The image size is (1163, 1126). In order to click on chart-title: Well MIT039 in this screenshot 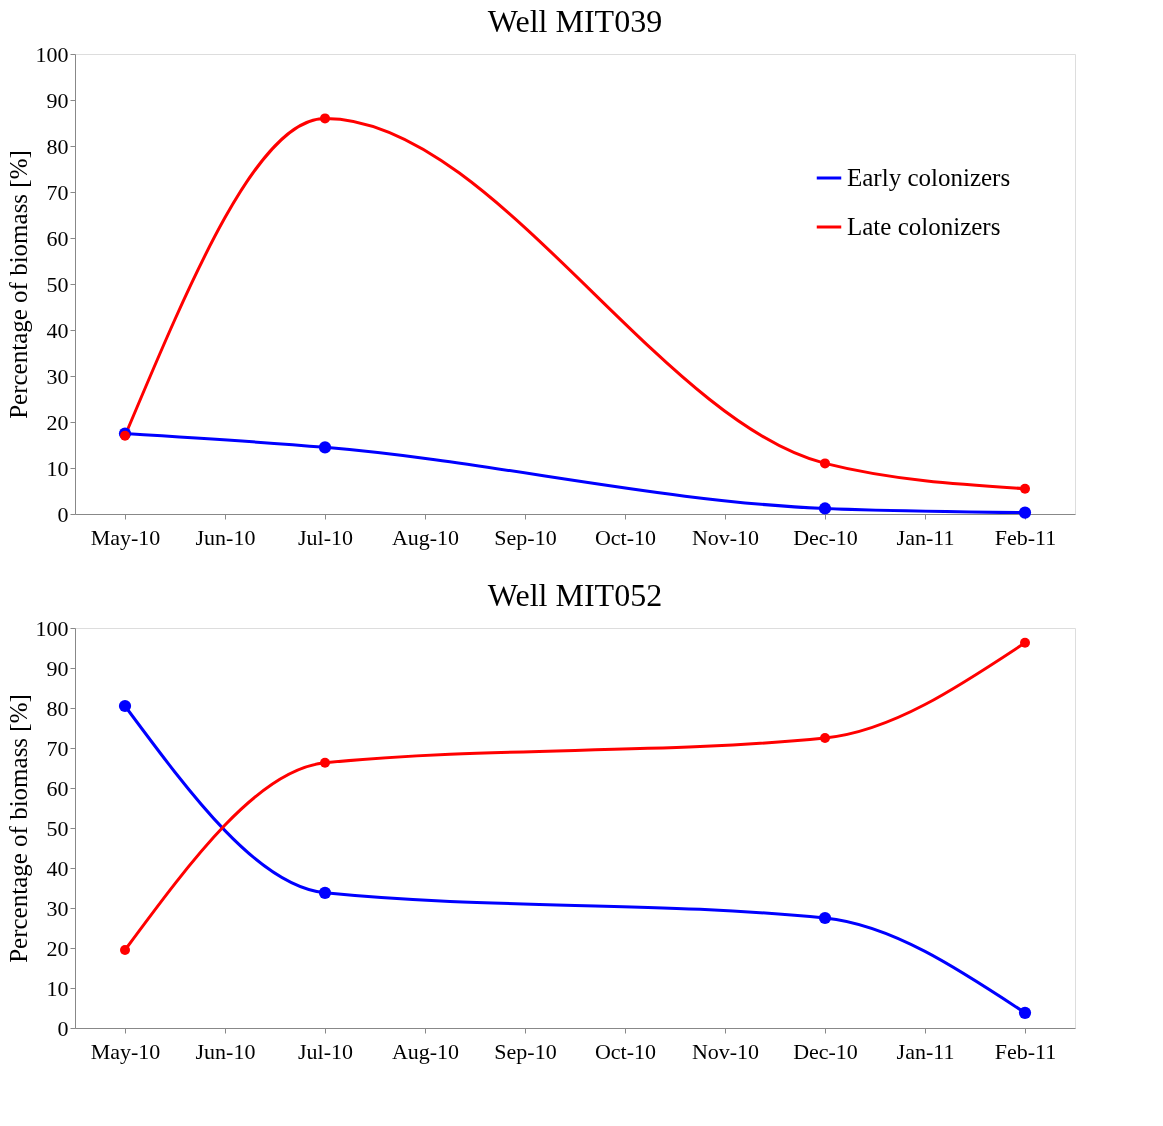, I will do `click(575, 21)`.